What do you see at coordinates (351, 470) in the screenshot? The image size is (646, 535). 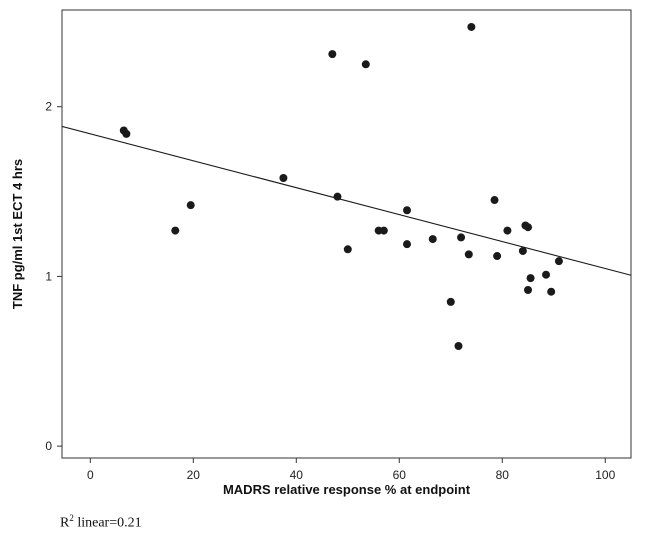 I see `x-axis: 0 20 40 60 80 100` at bounding box center [351, 470].